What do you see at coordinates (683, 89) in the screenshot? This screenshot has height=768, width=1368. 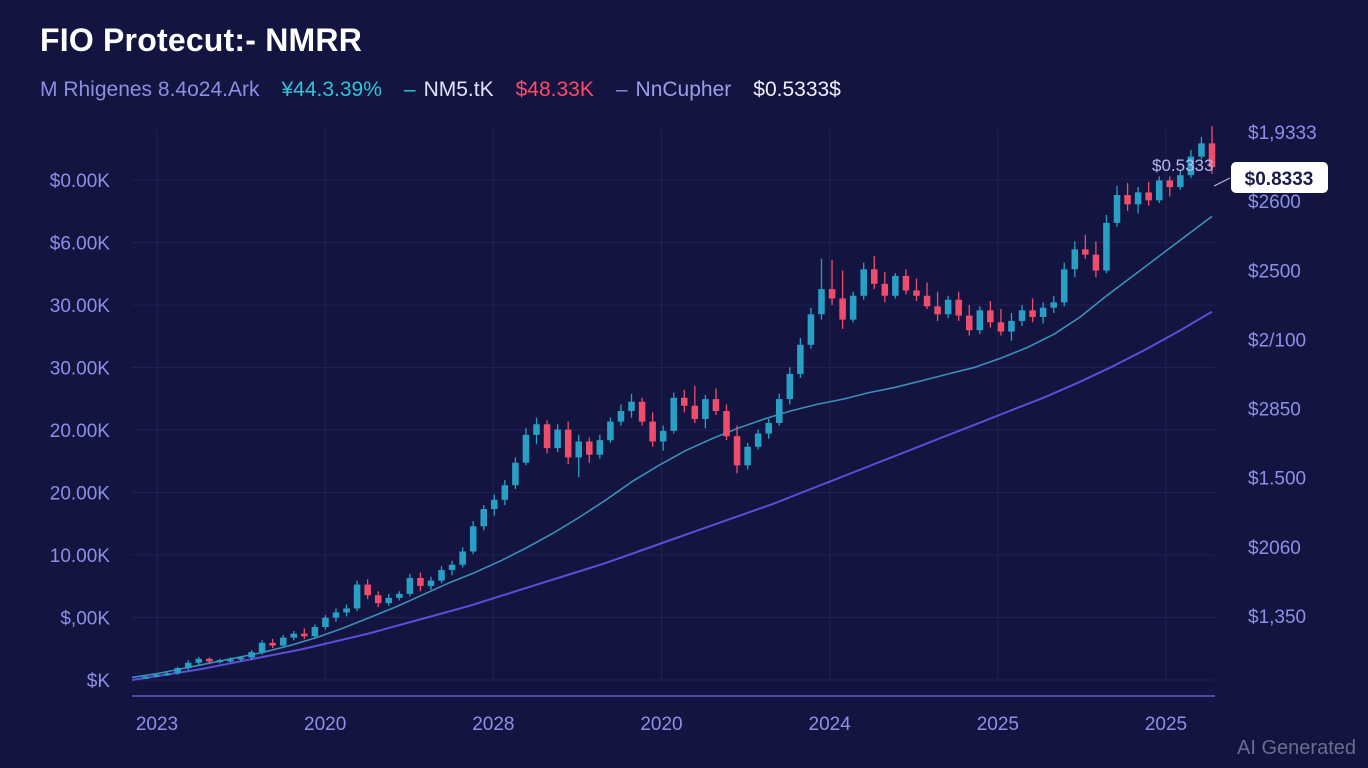 I see `legend-series-name: NnCupher` at bounding box center [683, 89].